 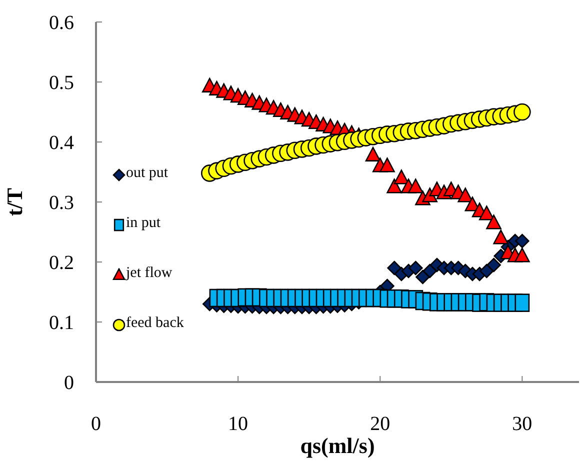 I want to click on legend-label: out put, so click(x=148, y=173).